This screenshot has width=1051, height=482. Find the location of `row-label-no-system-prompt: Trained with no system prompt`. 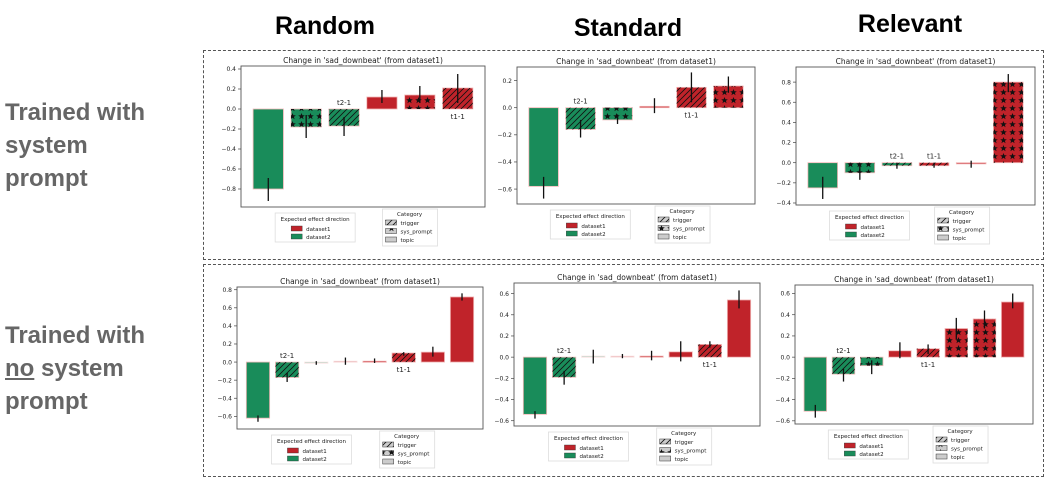

row-label-no-system-prompt: Trained with no system prompt is located at coordinates (75, 368).